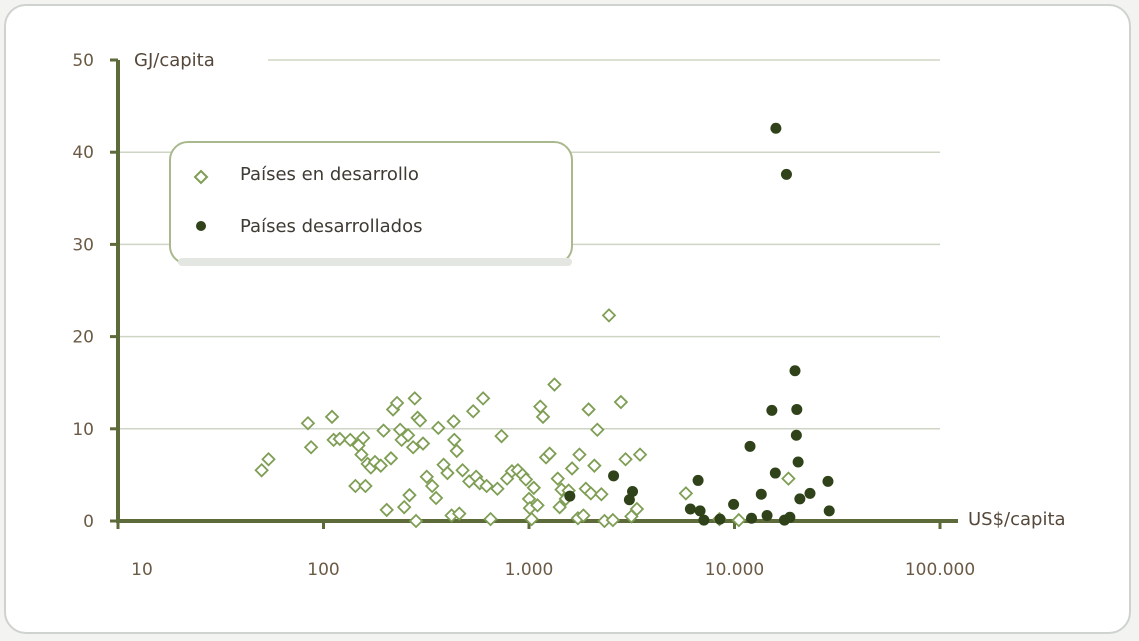 The image size is (1139, 641). I want to click on legend-diamond-icon, so click(201, 177).